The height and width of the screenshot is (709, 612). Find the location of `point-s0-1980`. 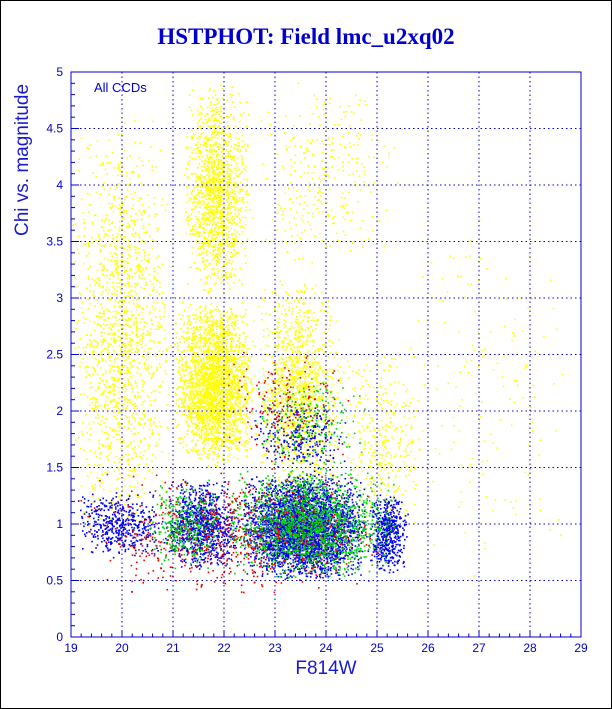

point-s0-1980 is located at coordinates (202, 364).